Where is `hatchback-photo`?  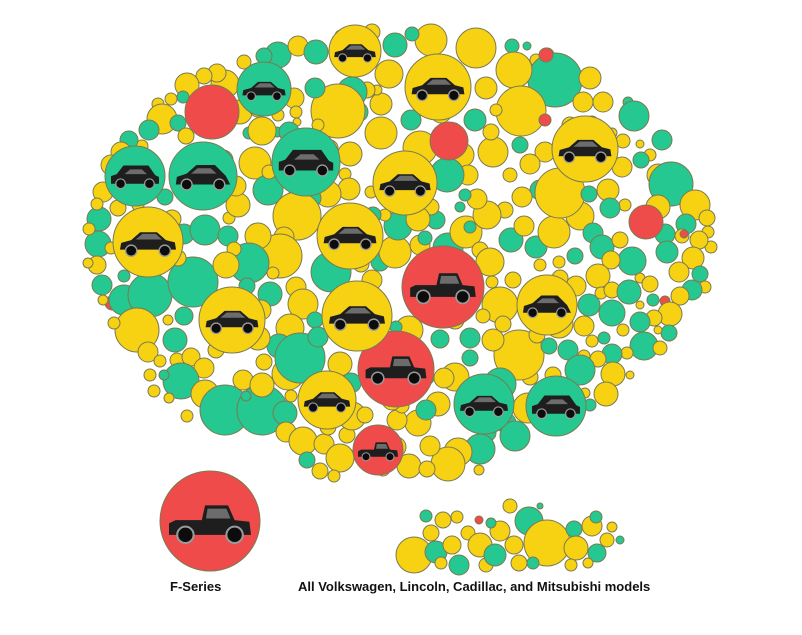 hatchback-photo is located at coordinates (547, 307).